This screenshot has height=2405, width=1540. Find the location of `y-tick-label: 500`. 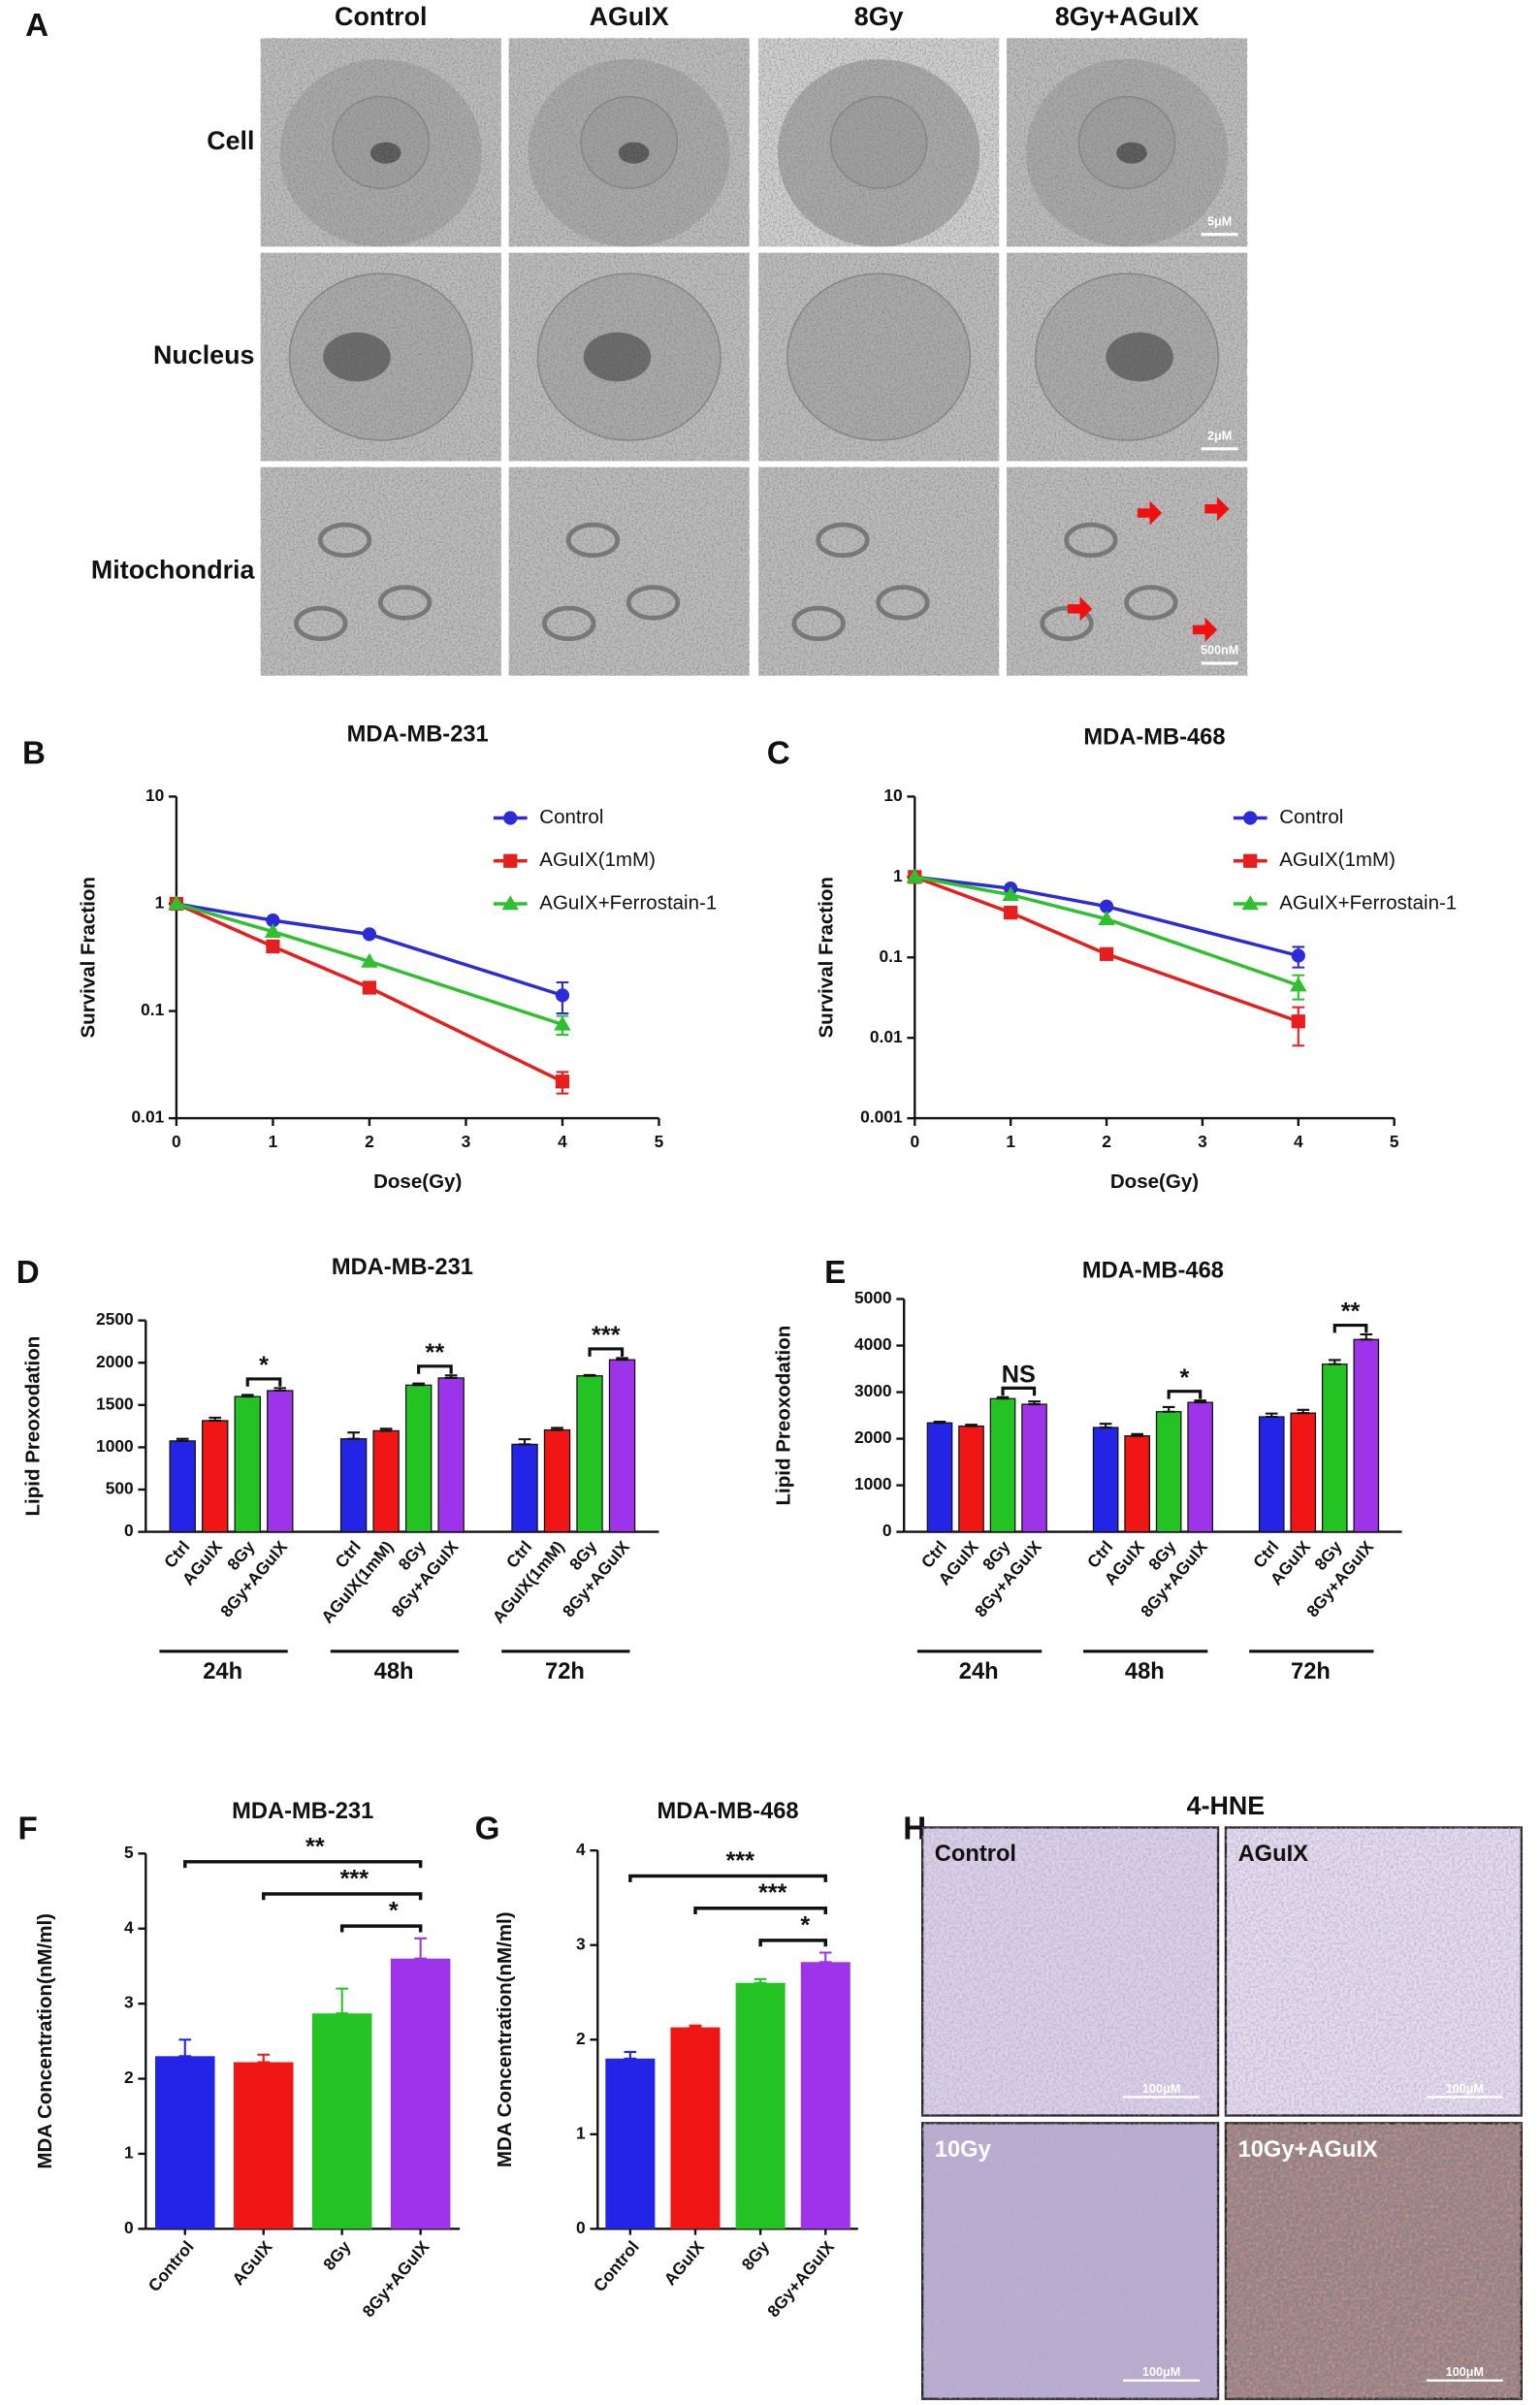

y-tick-label: 500 is located at coordinates (120, 1488).